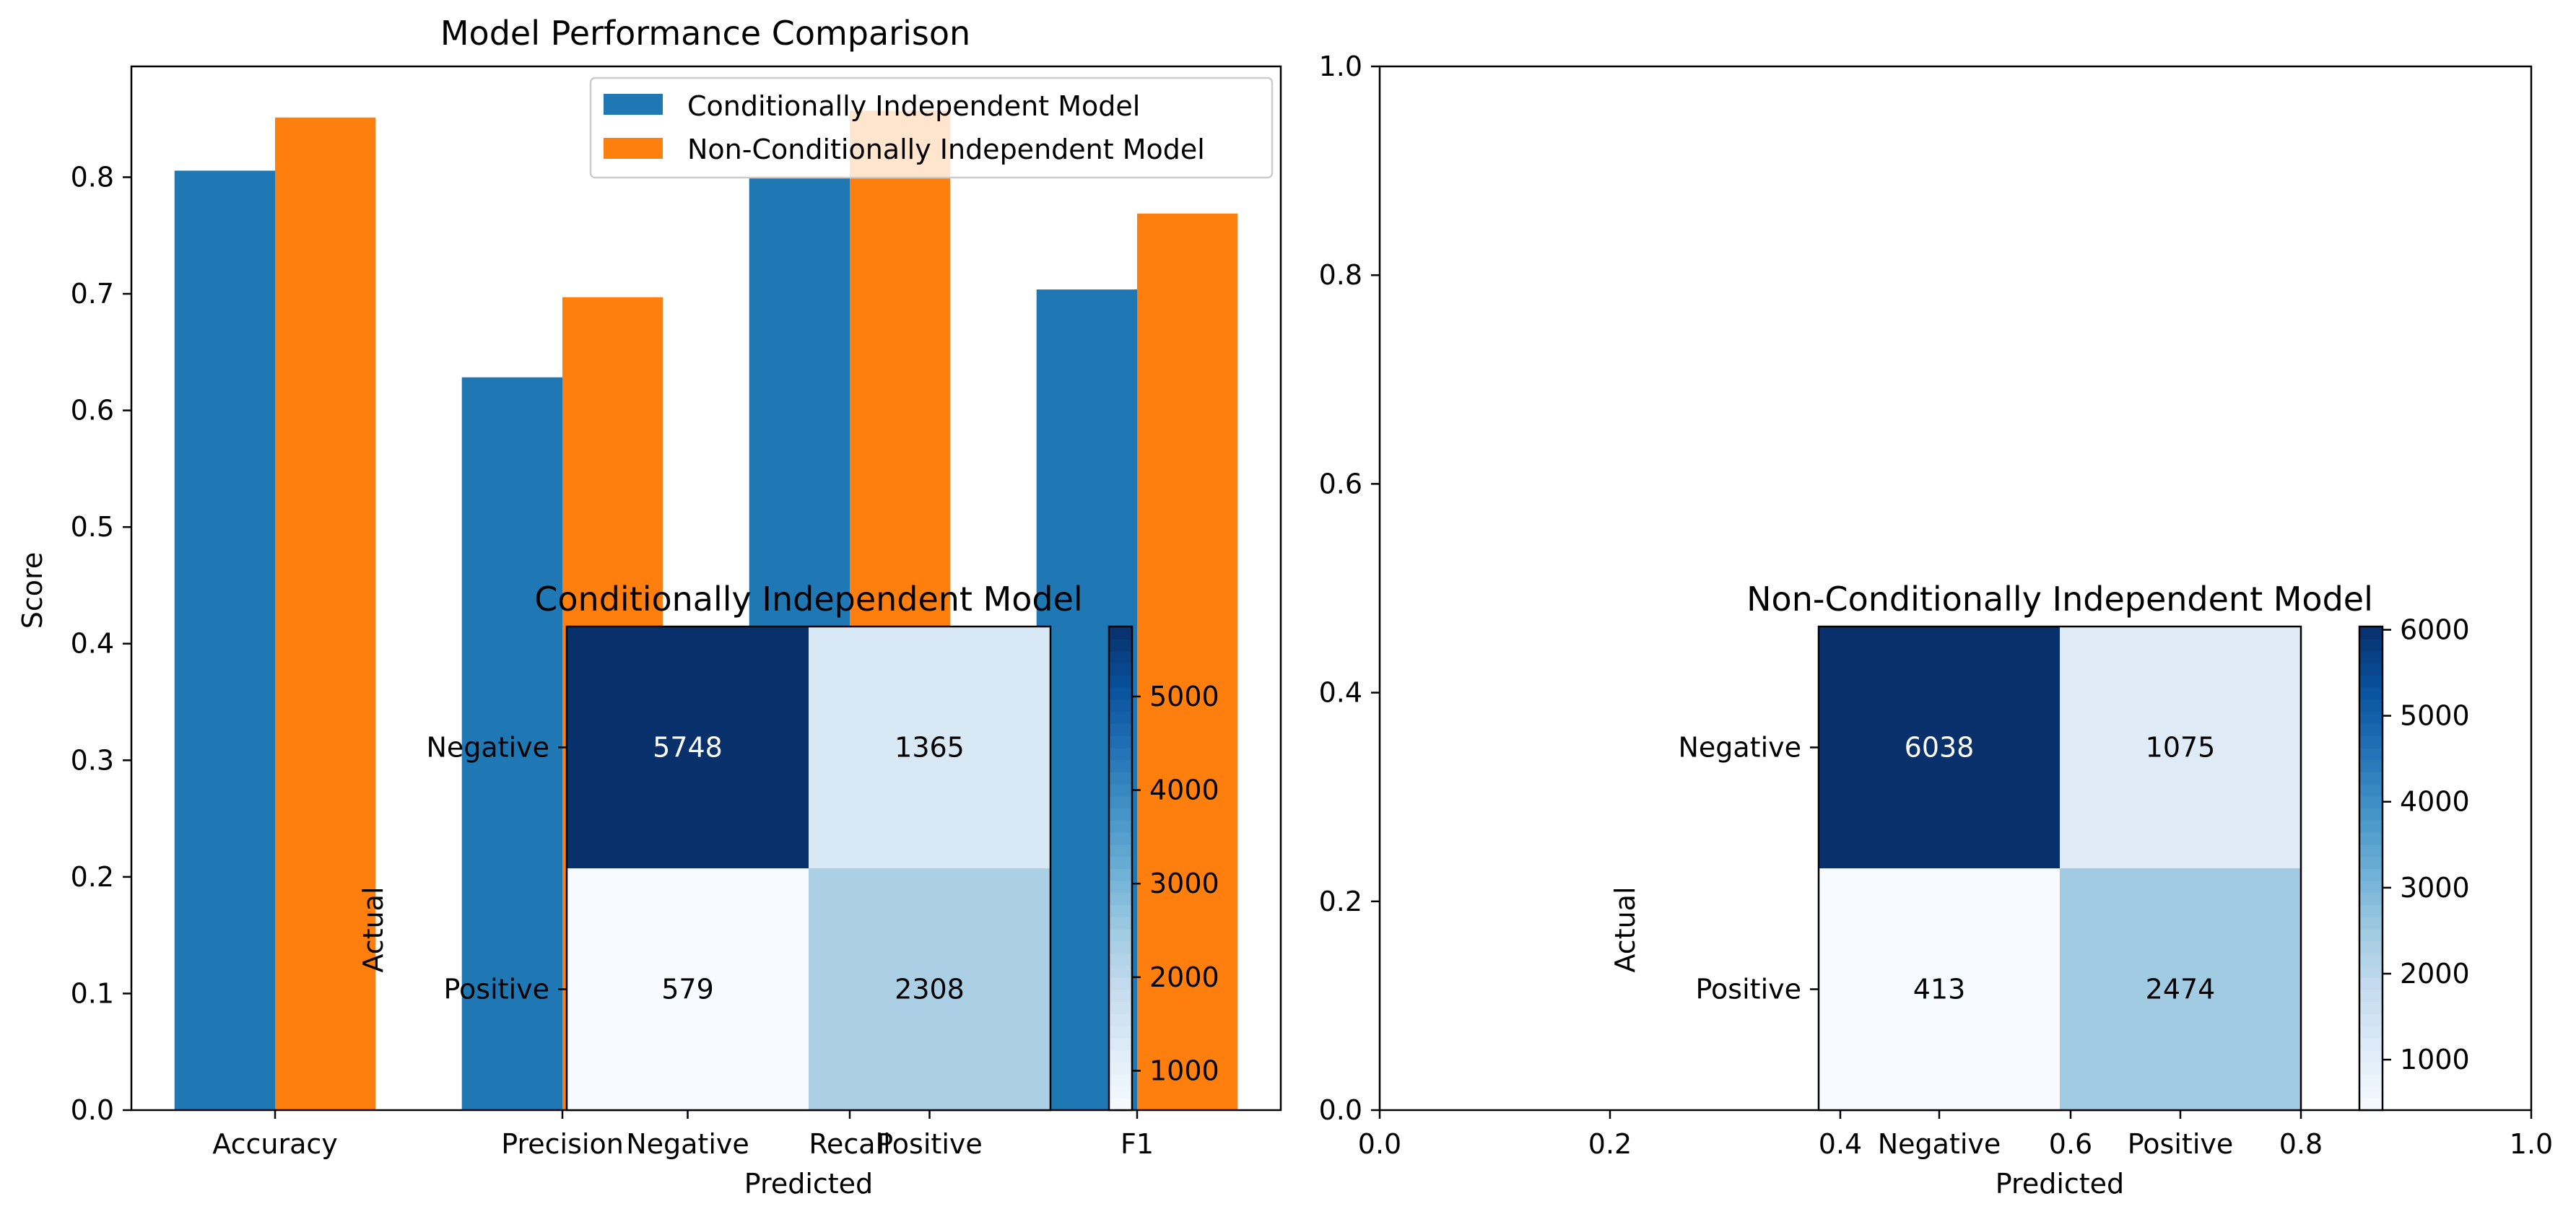 The height and width of the screenshot is (1222, 2576). What do you see at coordinates (2435, 1059) in the screenshot?
I see `heatmap-2-colorbar-tick-label: 1000` at bounding box center [2435, 1059].